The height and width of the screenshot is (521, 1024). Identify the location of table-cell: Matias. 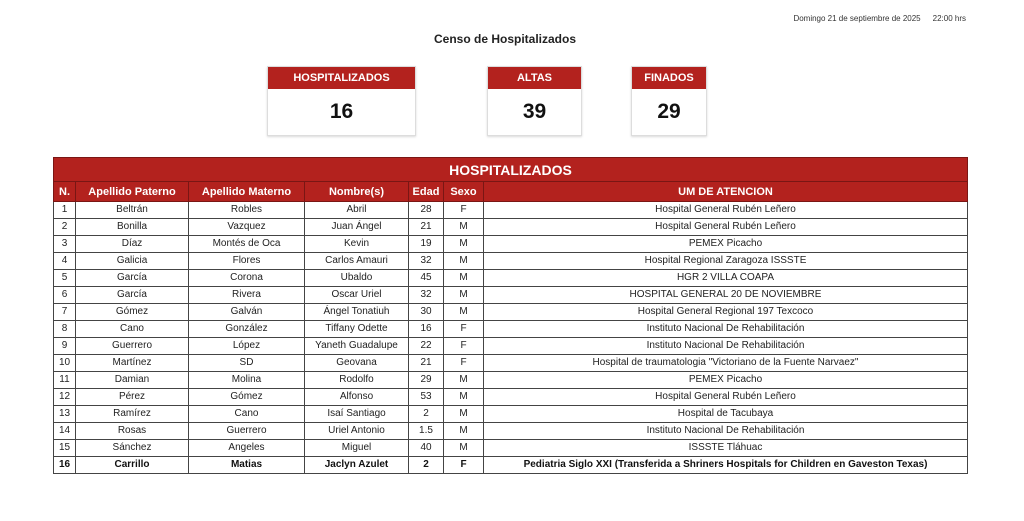
(246, 465).